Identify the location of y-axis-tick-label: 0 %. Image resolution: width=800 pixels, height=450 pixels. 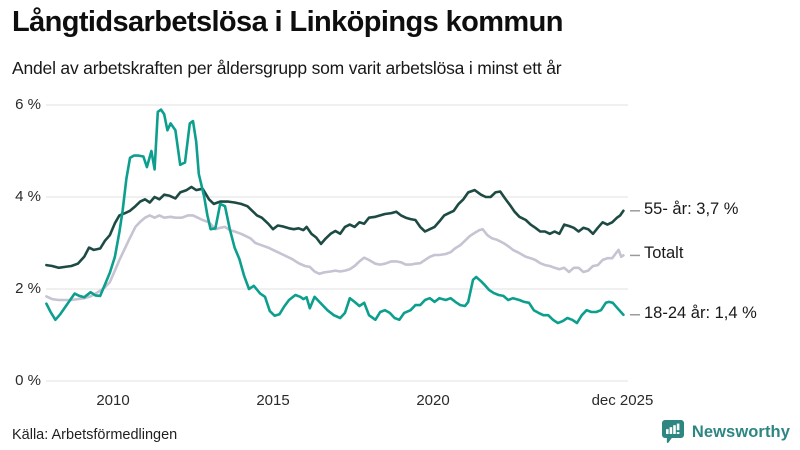
(28, 380).